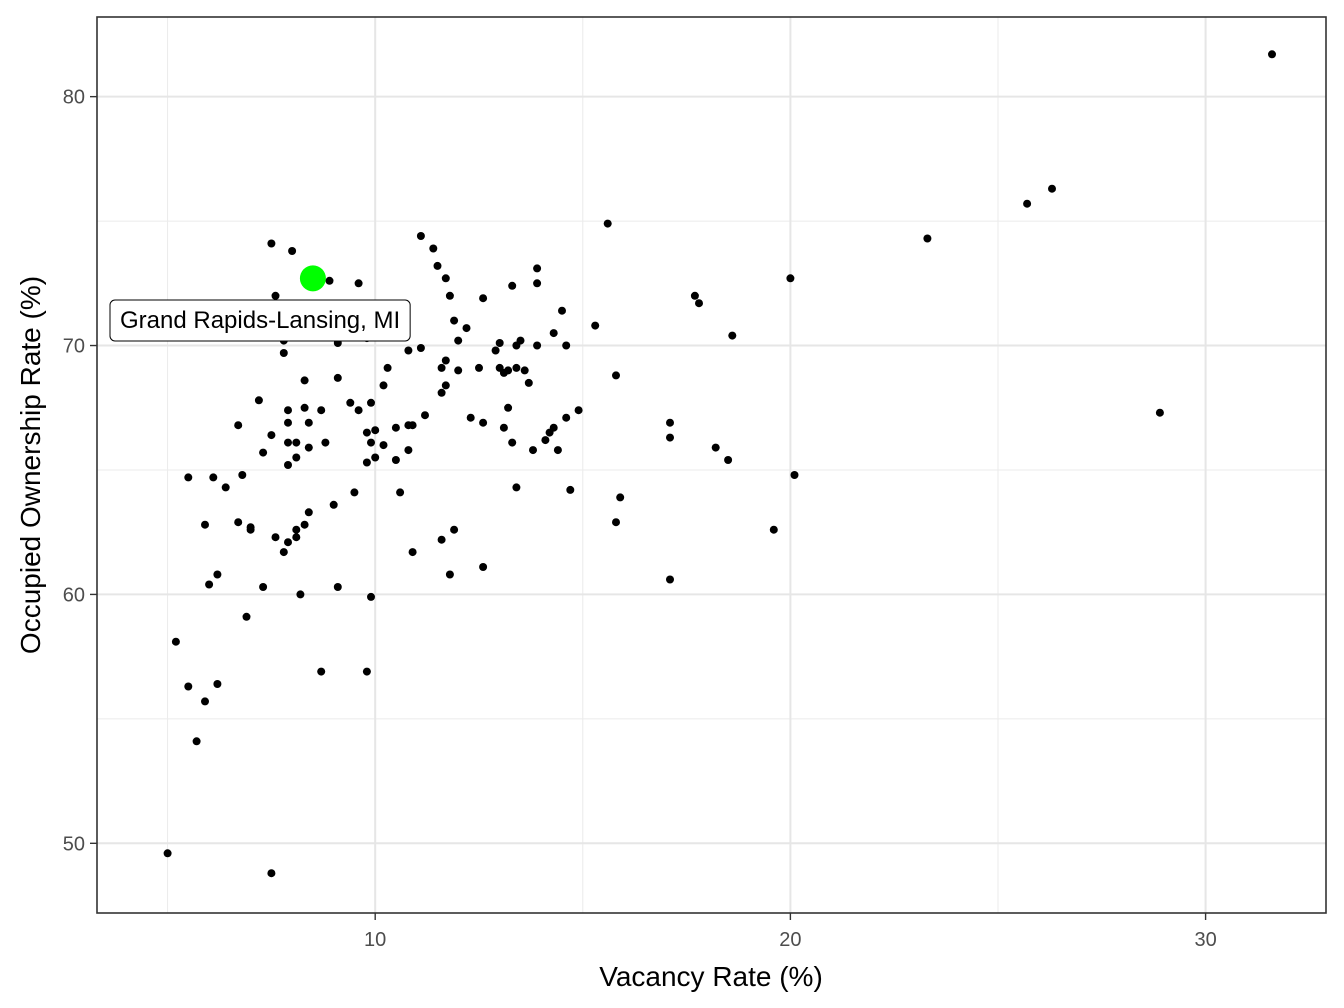 The height and width of the screenshot is (1008, 1344). I want to click on callout-box, so click(260, 320).